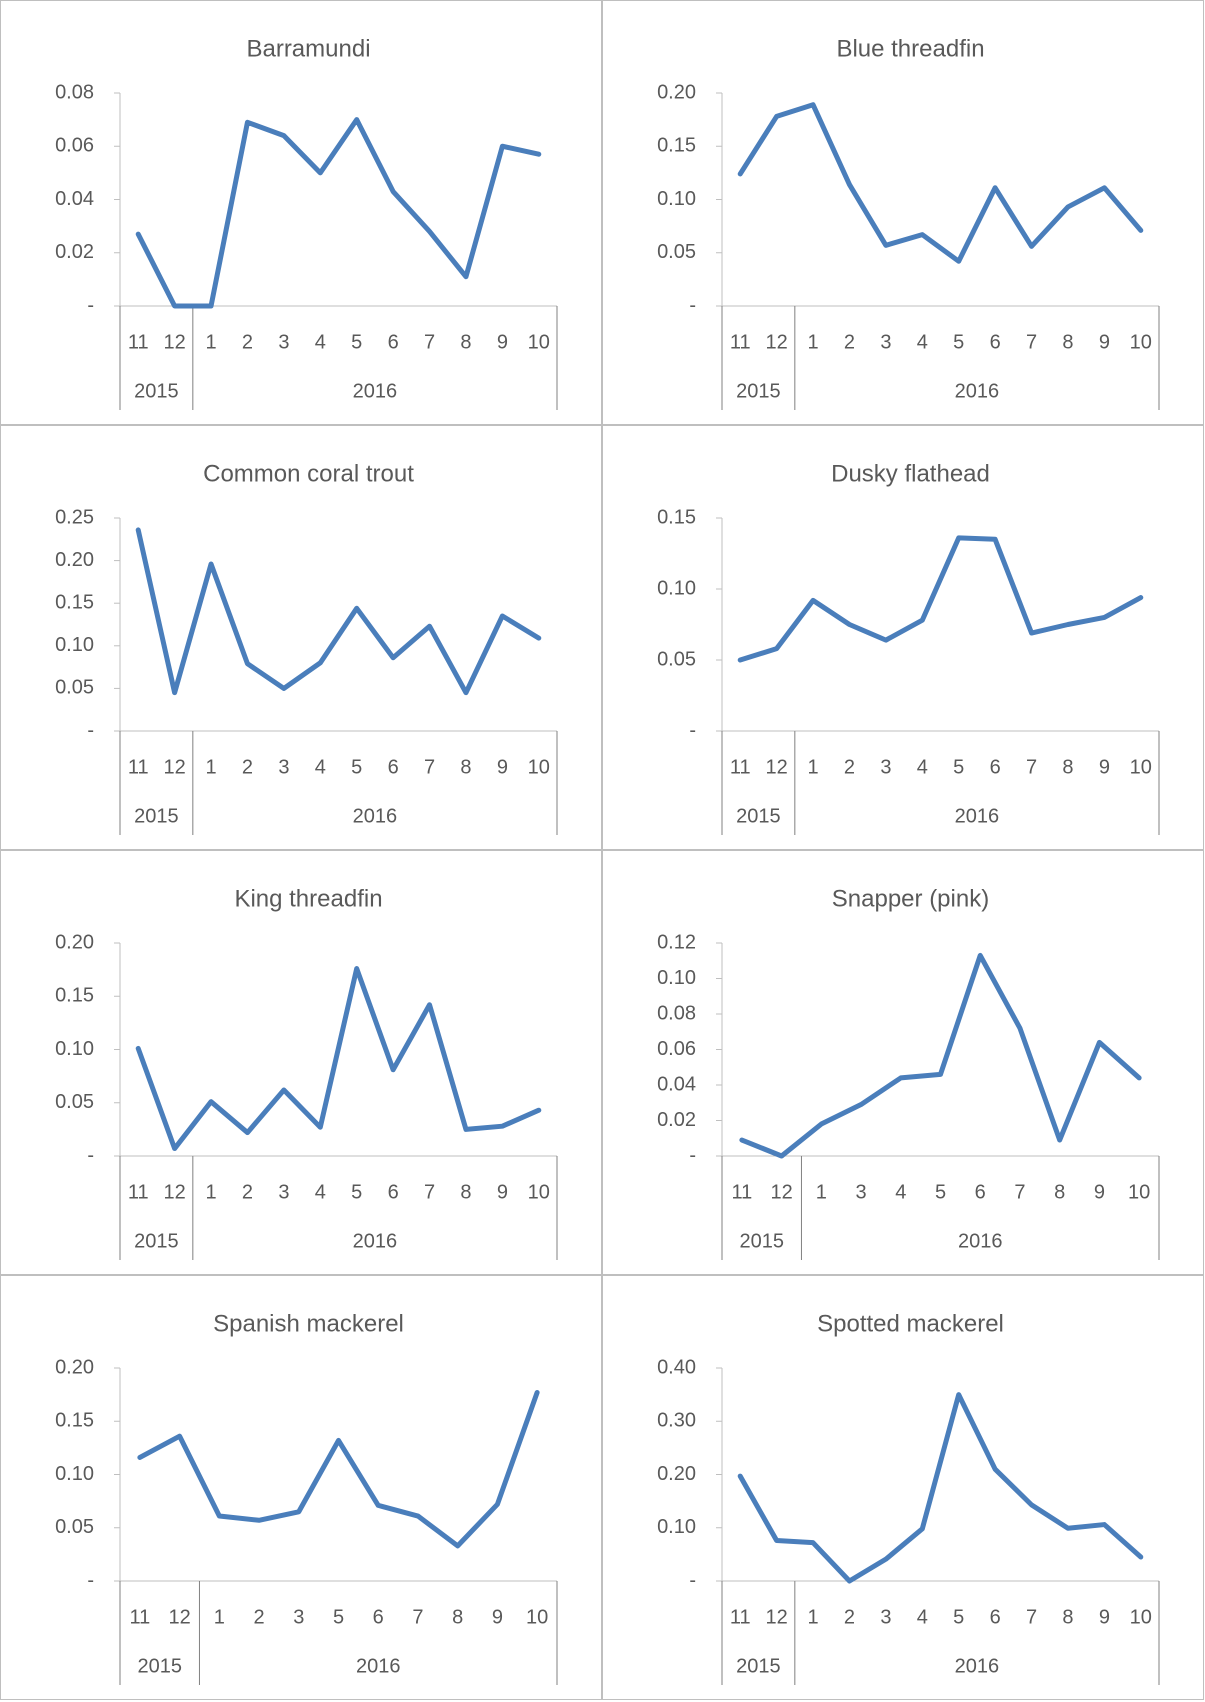  What do you see at coordinates (676, 1049) in the screenshot?
I see `y-tick-label: 0.06` at bounding box center [676, 1049].